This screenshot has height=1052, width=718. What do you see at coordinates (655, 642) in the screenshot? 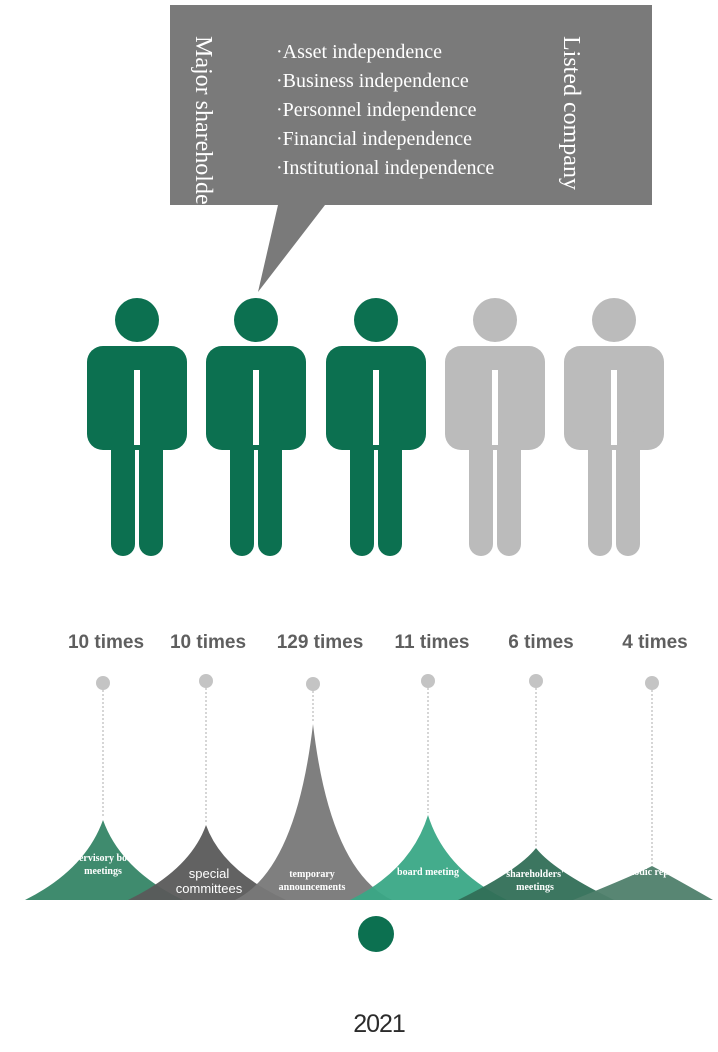
I see `count-periodic-reports: 4 times` at bounding box center [655, 642].